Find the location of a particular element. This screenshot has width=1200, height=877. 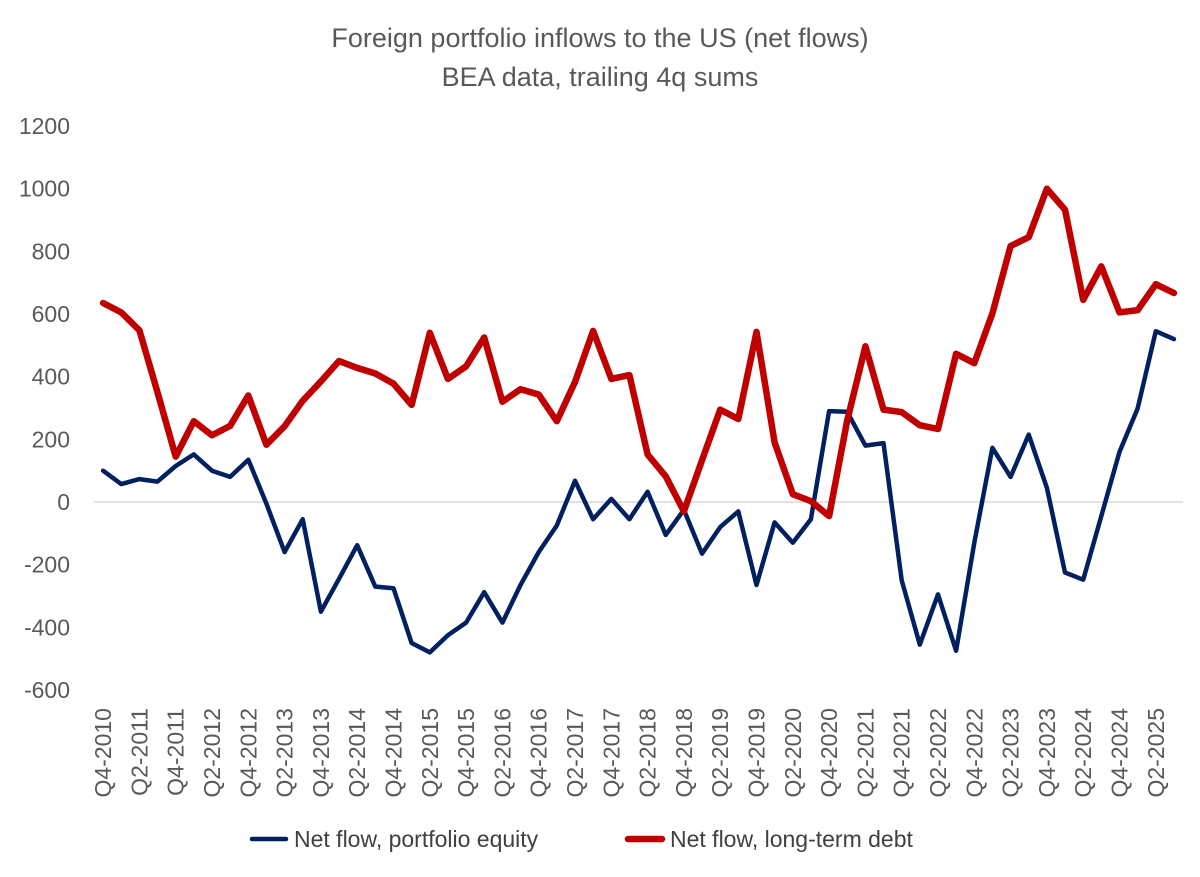

x-tick-label: Q2-2017 is located at coordinates (575, 753).